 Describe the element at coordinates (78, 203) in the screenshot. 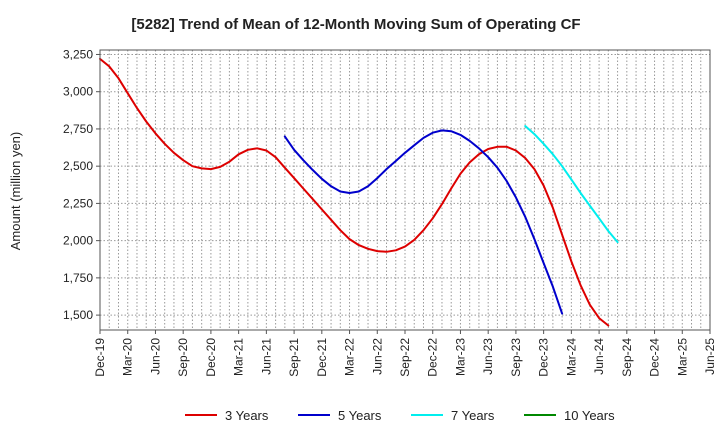

I see `y-tick-label: 2,250` at that location.